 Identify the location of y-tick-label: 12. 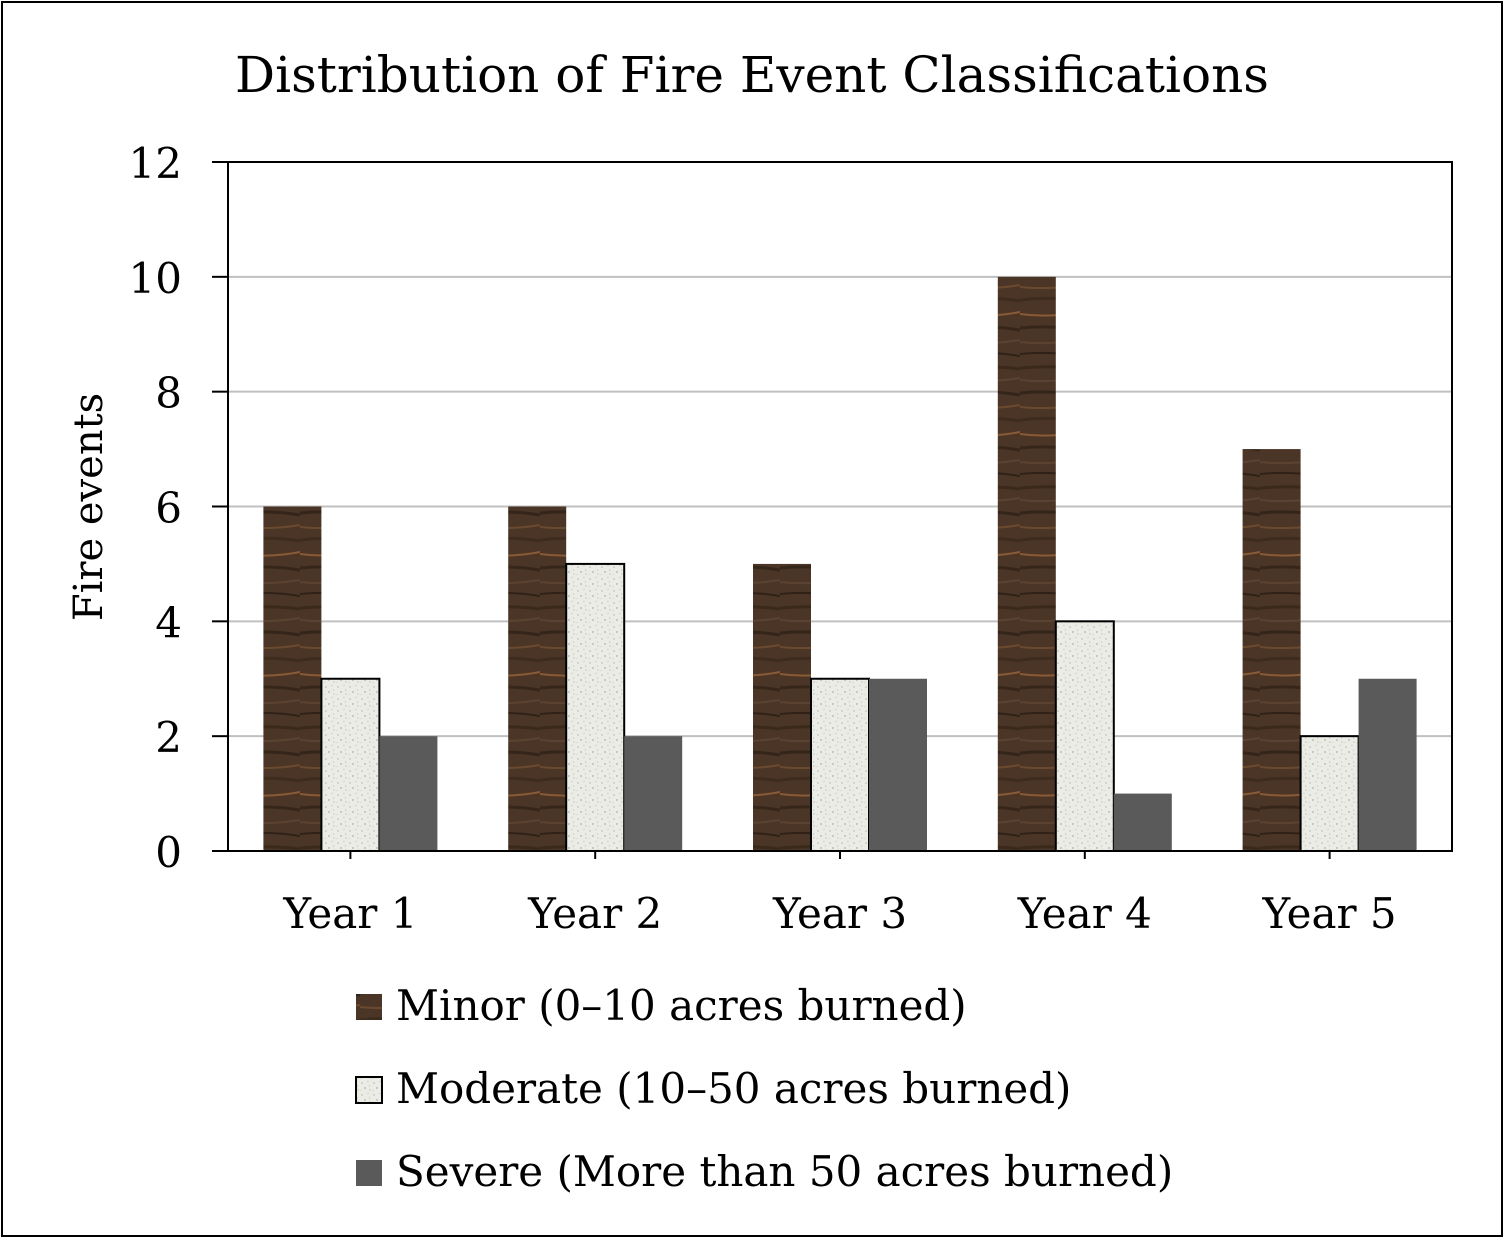
(155, 163).